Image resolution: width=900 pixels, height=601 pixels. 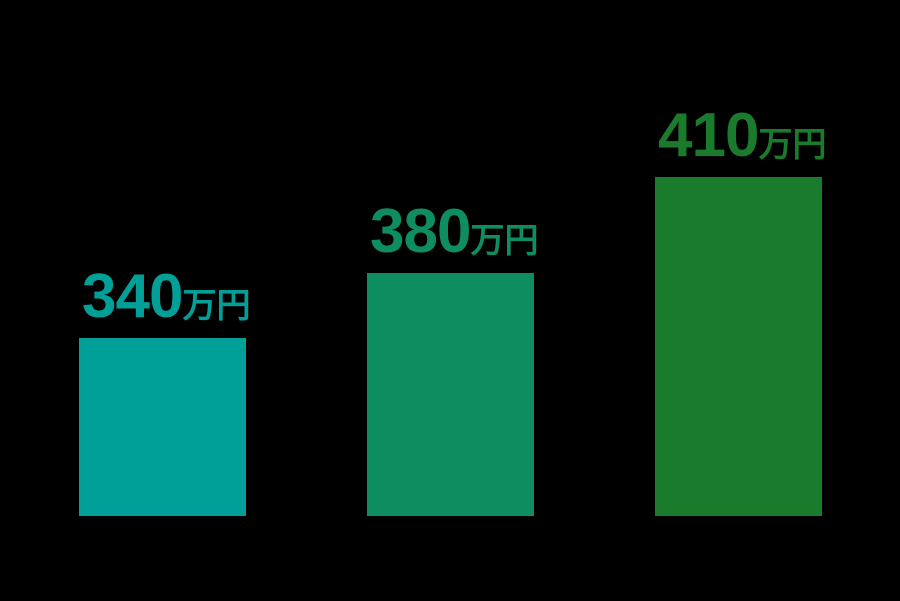 What do you see at coordinates (708, 135) in the screenshot?
I see `bar-value: 410` at bounding box center [708, 135].